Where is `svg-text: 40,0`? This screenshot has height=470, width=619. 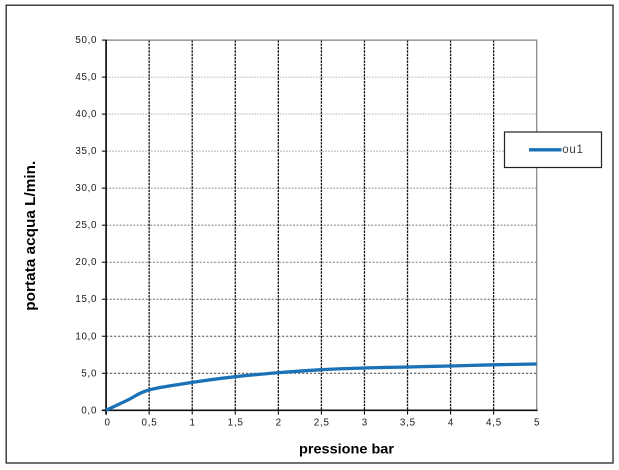
svg-text: 40,0 is located at coordinates (86, 114).